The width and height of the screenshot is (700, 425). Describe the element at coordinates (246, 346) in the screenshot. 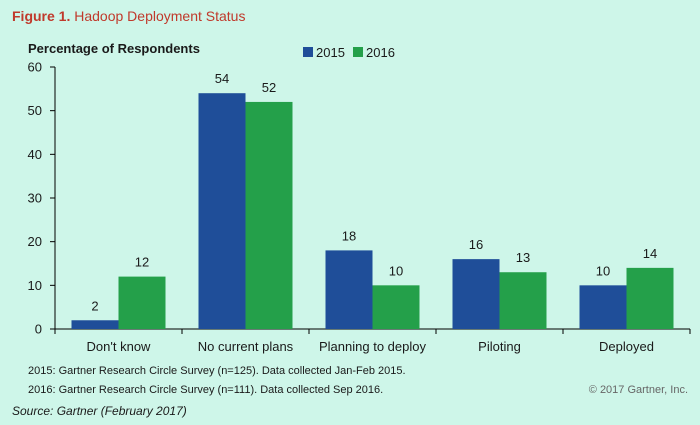

I see `x-tick-label: No current plans` at that location.